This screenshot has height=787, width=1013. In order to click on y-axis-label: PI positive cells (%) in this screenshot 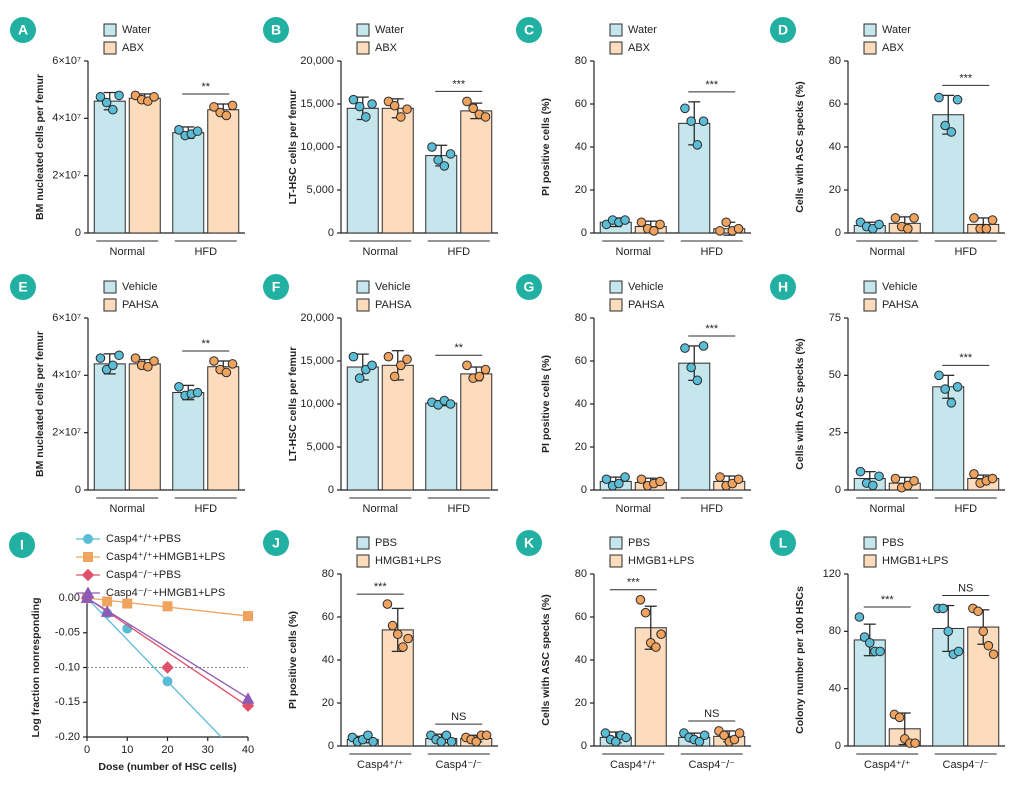, I will do `click(293, 660)`.